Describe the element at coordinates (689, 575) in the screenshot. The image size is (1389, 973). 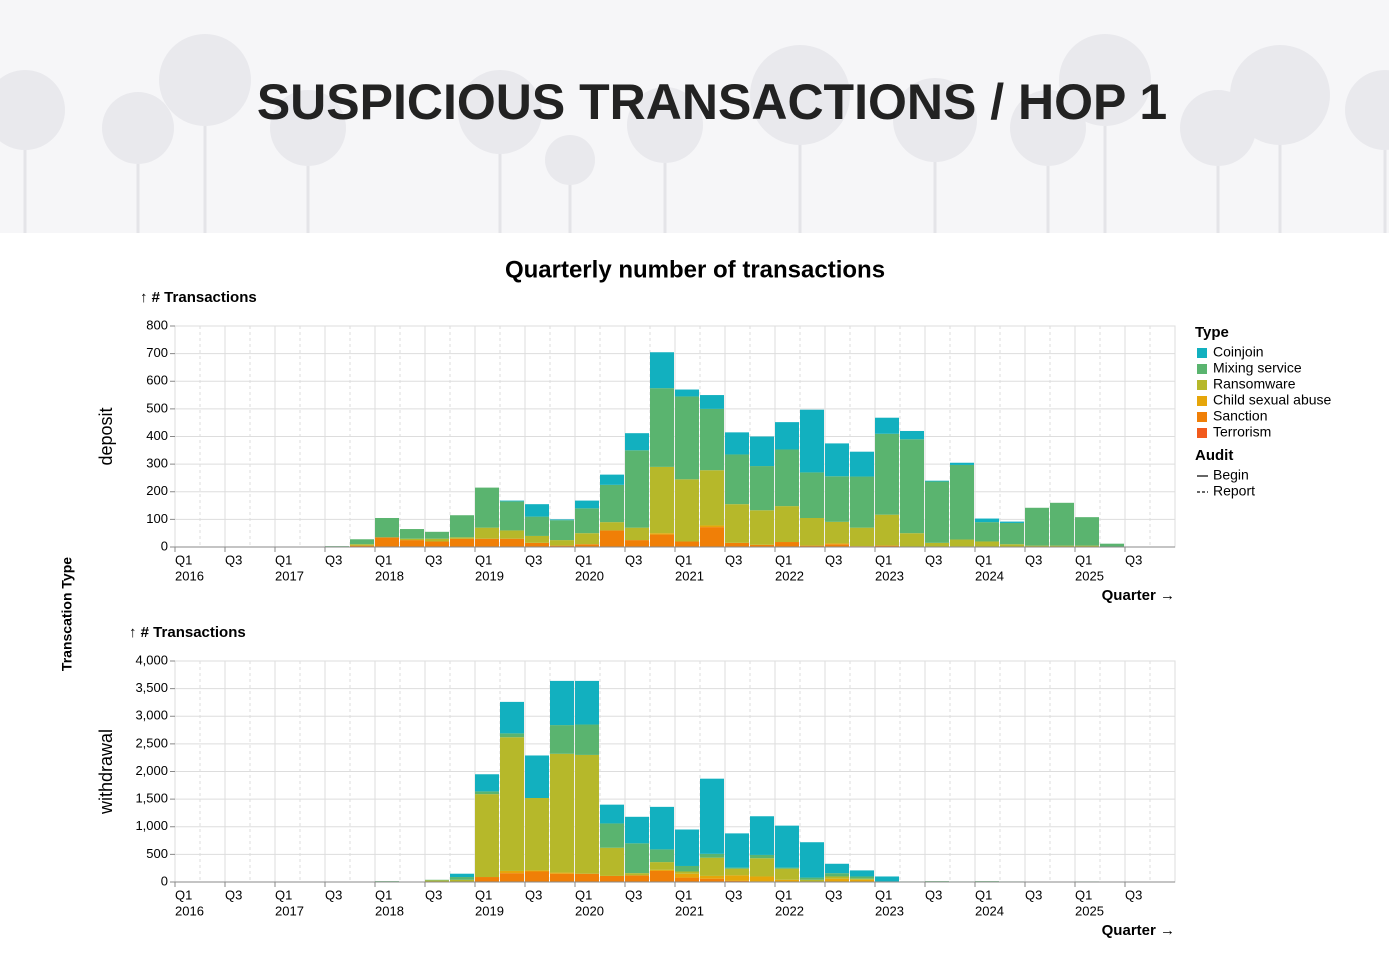
I see `x-tick-label: 2021` at that location.